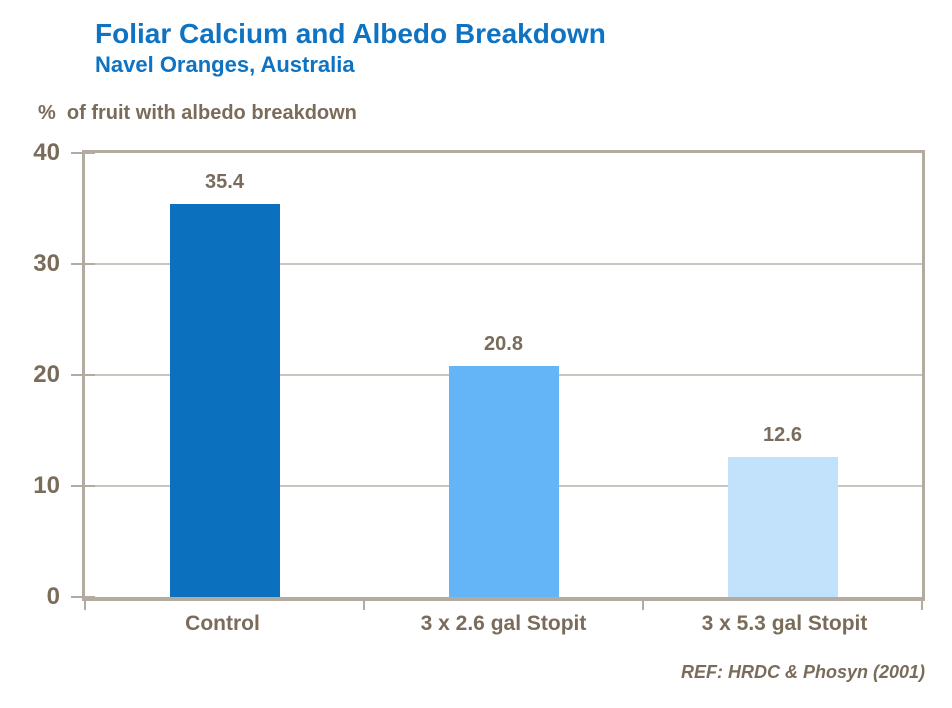  I want to click on page-subtitle: Navel Oranges, Australia, so click(225, 64).